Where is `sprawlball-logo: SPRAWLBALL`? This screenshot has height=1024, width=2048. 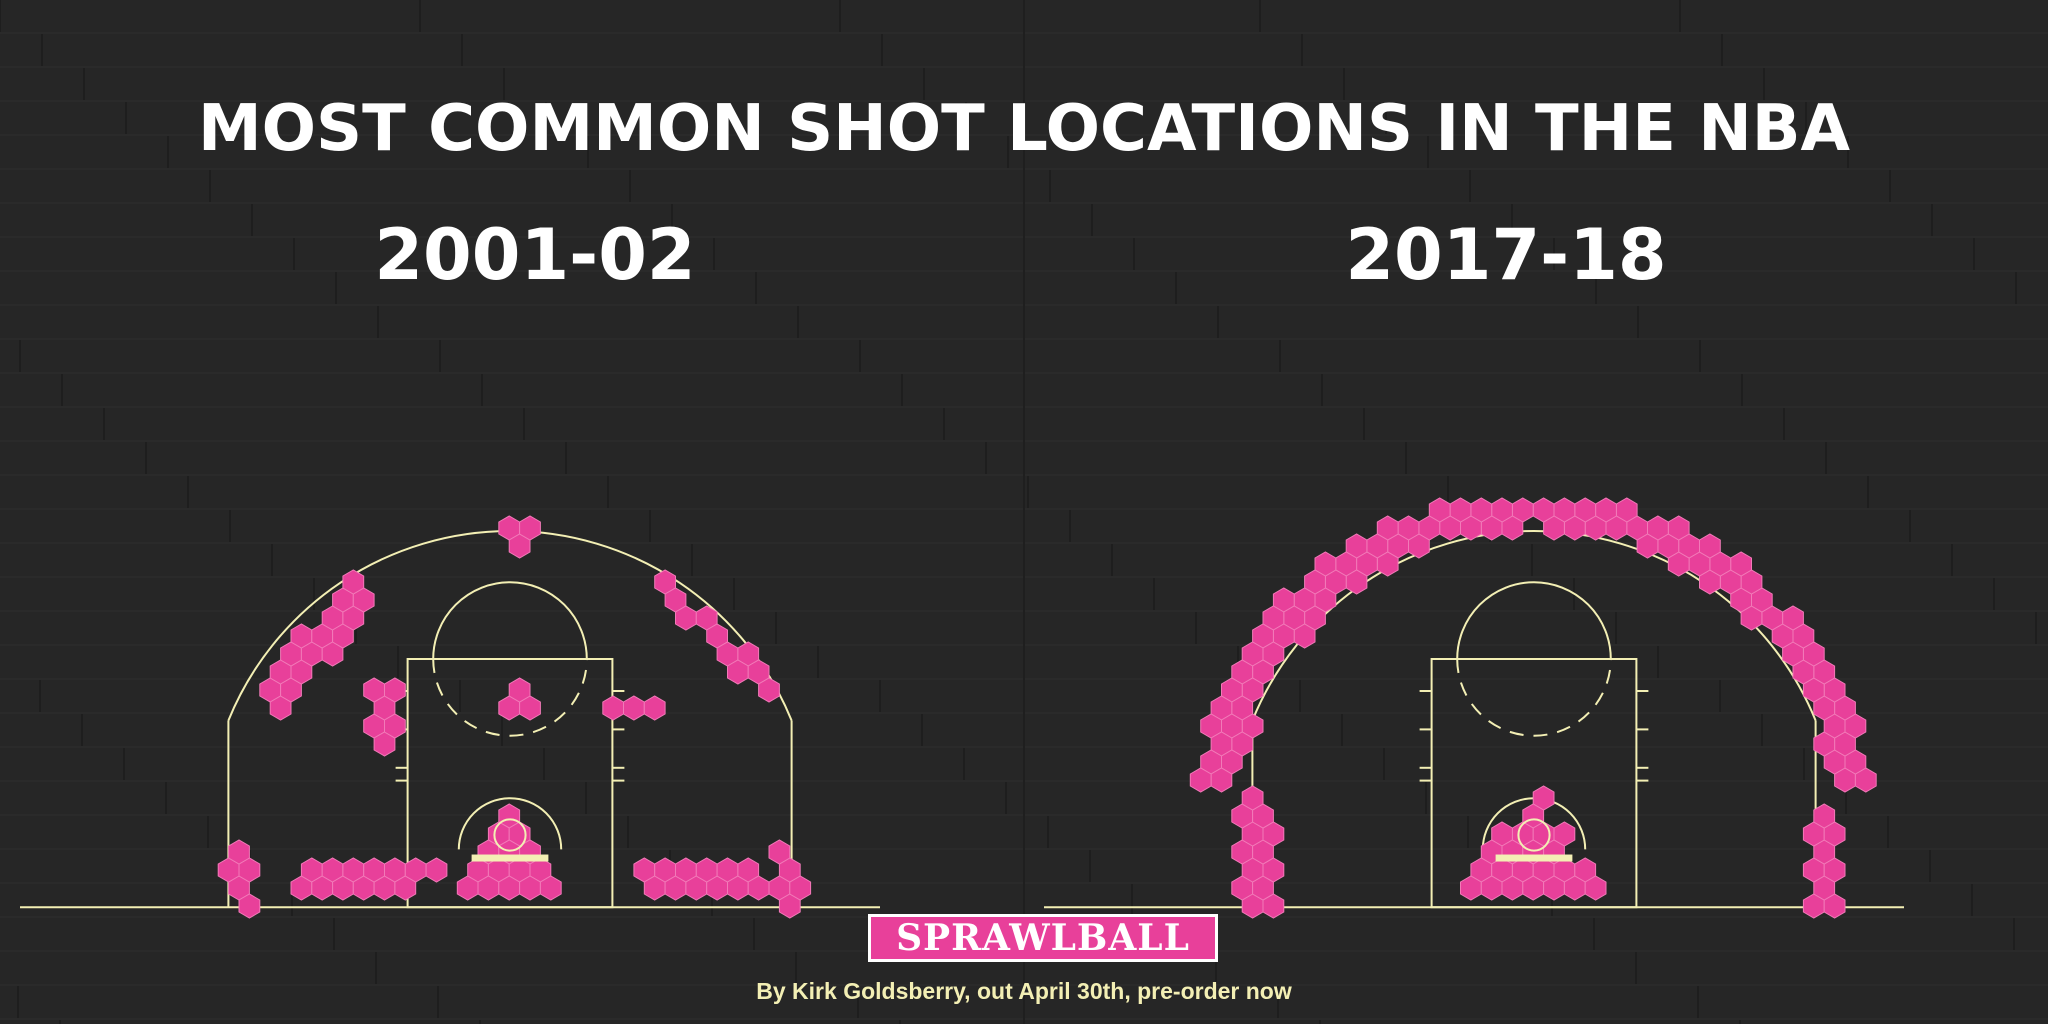 sprawlball-logo: SPRAWLBALL is located at coordinates (1043, 938).